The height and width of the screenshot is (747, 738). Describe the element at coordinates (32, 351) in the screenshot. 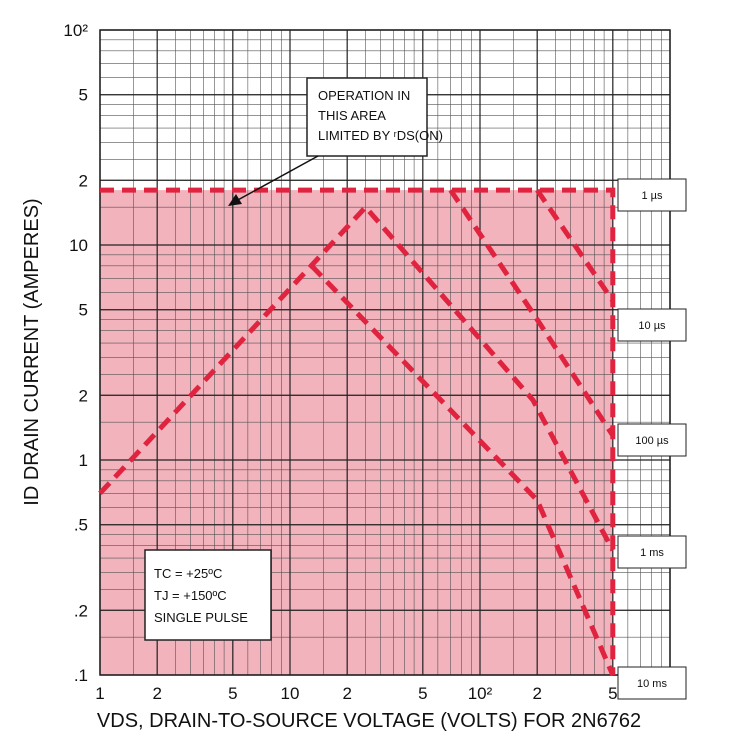

I see `y-axis-label: ID DRAIN CURRENT (AMPERES)` at that location.